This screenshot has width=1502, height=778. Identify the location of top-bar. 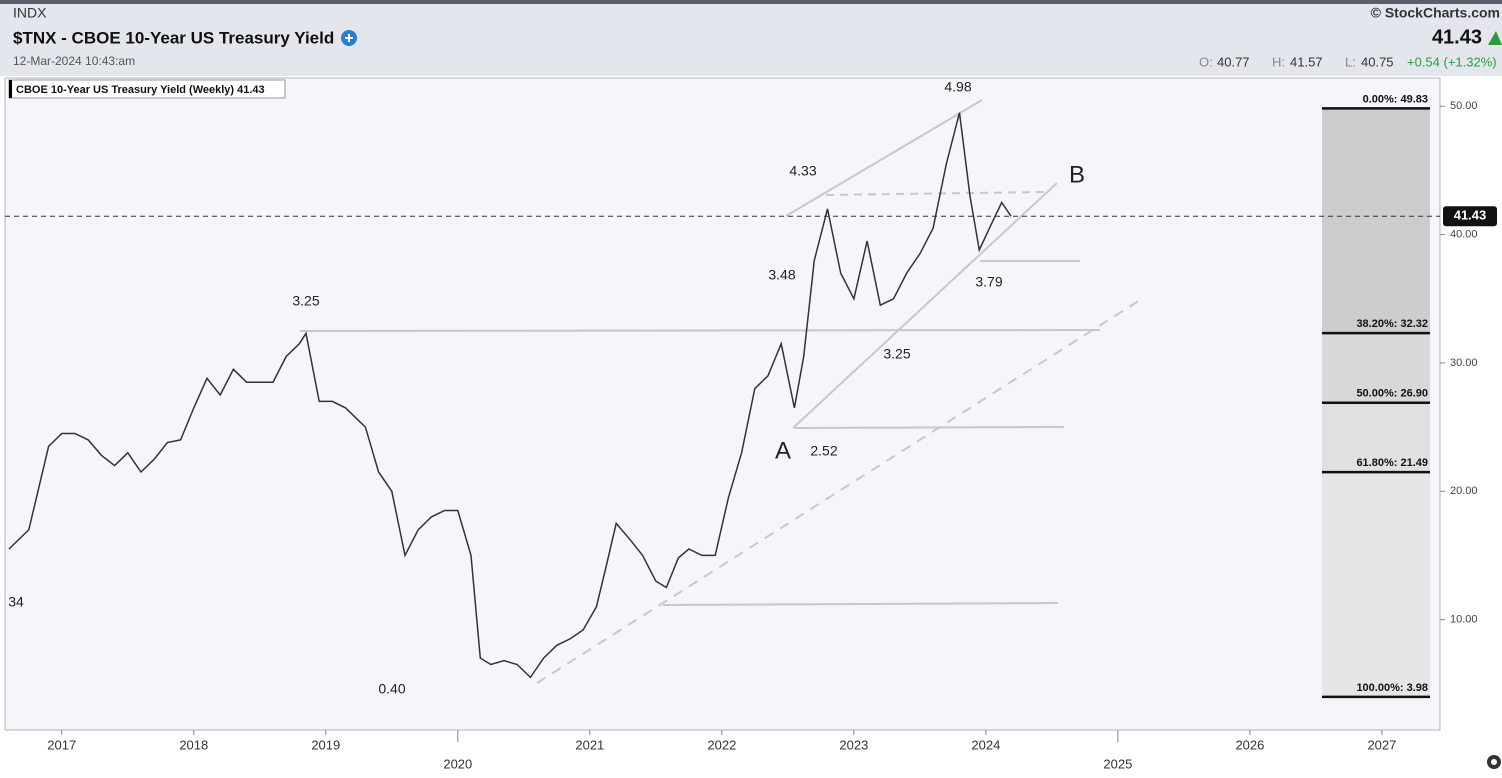
(751, 2).